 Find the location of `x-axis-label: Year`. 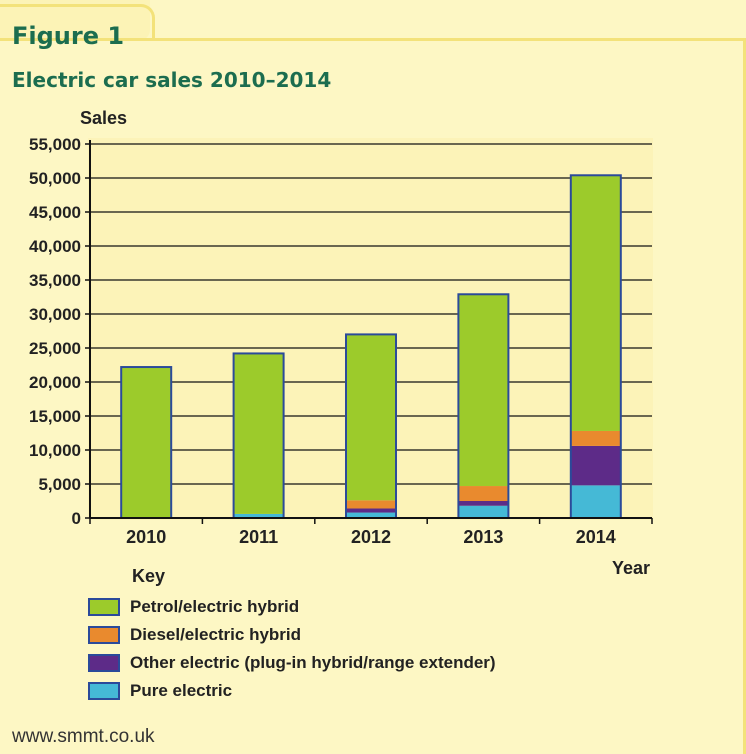

x-axis-label: Year is located at coordinates (631, 568).